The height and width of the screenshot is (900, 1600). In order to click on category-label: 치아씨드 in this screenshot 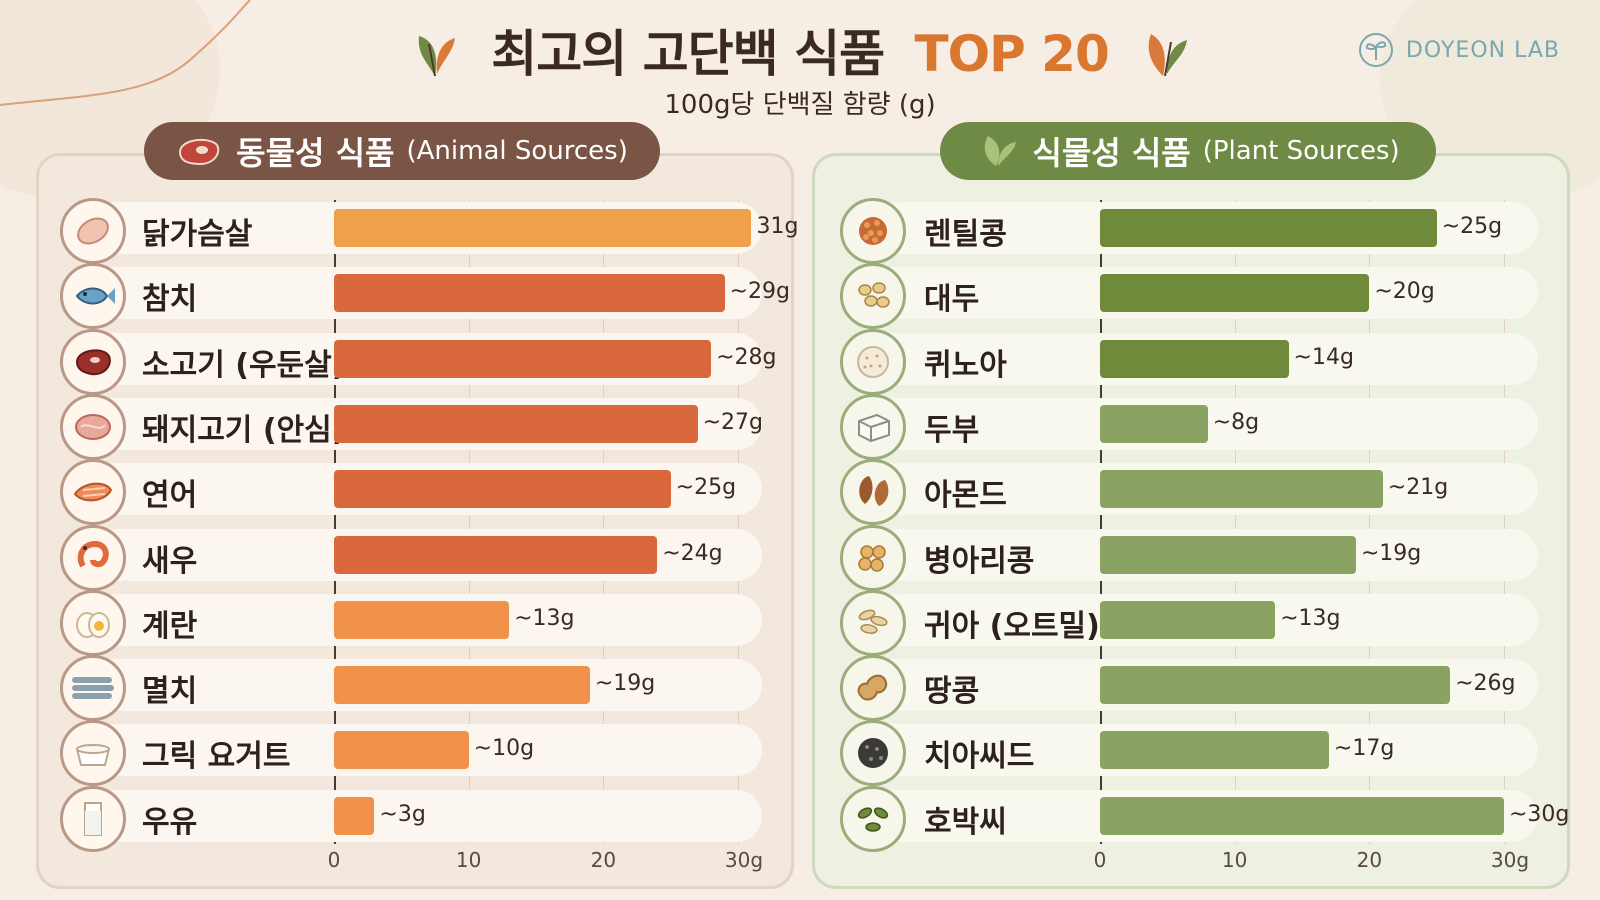, I will do `click(979, 757)`.